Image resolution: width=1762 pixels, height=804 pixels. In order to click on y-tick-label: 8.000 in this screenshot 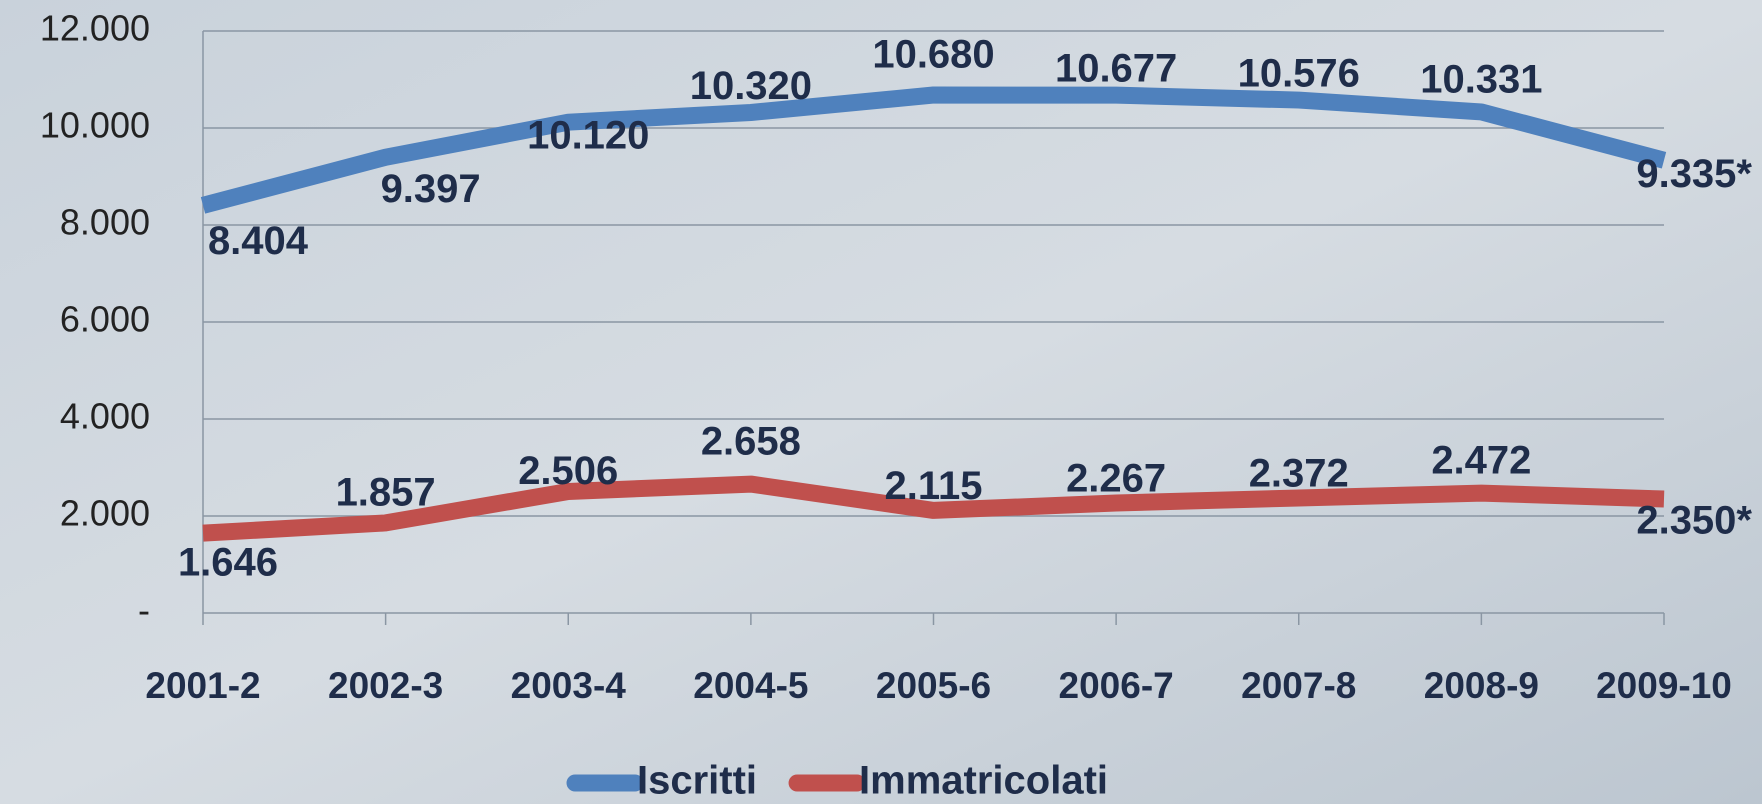, I will do `click(105, 222)`.